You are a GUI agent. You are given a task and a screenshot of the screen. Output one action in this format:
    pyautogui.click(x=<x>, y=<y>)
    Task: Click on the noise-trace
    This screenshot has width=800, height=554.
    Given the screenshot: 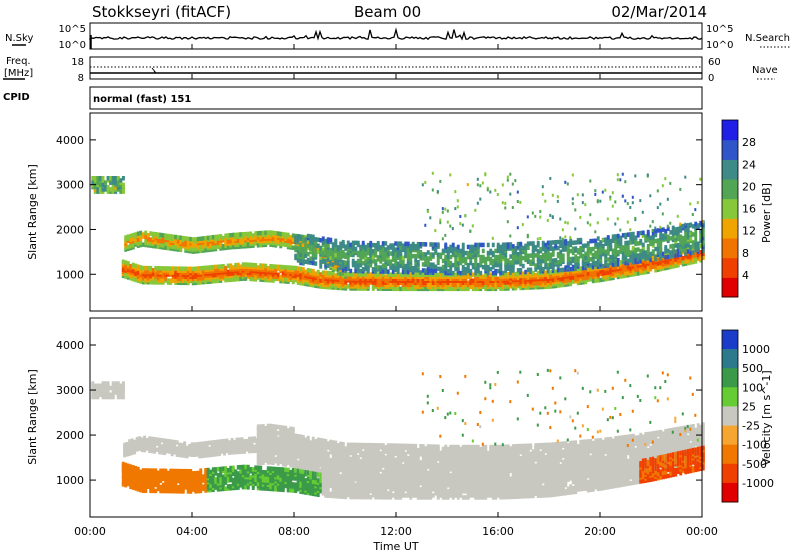 What is the action you would take?
    pyautogui.click(x=396, y=38)
    